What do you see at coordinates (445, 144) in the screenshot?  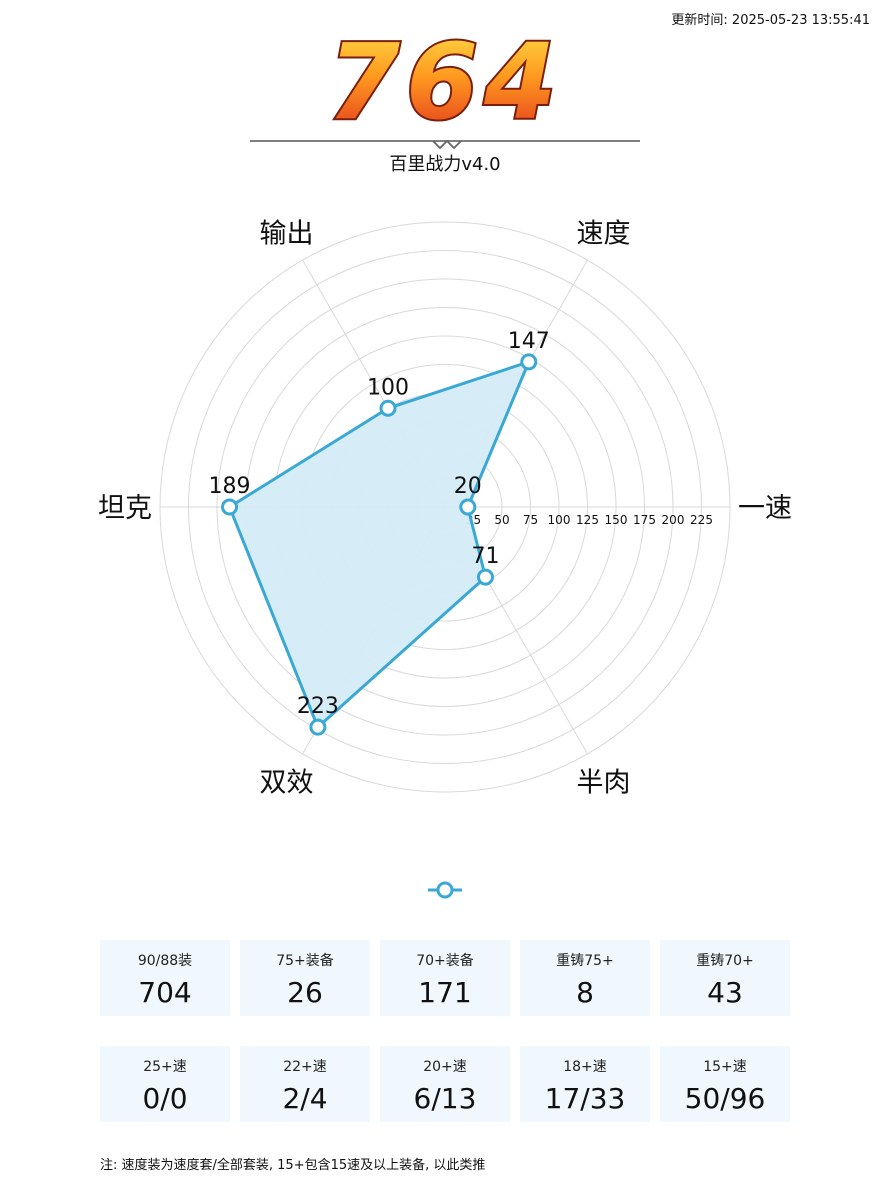 I see `title-divider` at bounding box center [445, 144].